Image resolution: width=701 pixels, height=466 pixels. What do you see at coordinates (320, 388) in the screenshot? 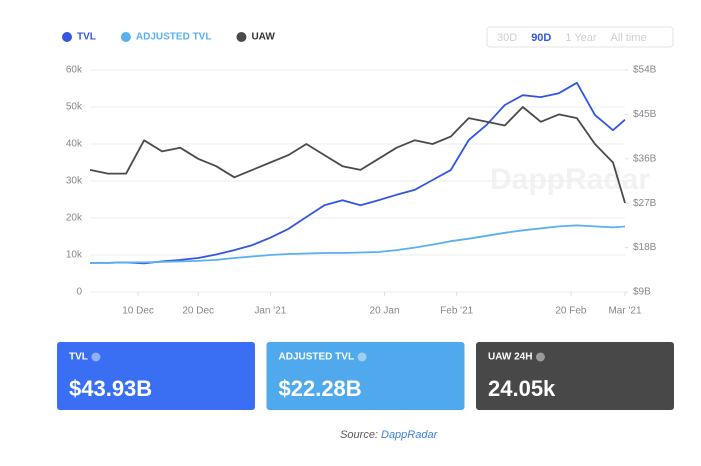
I see `card-value: $22.28B` at bounding box center [320, 388].